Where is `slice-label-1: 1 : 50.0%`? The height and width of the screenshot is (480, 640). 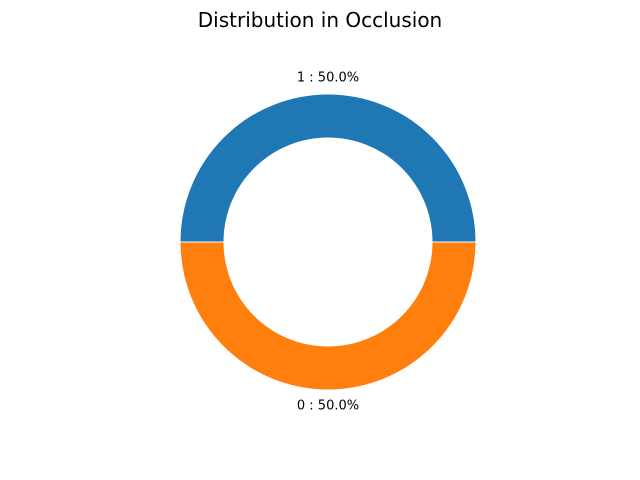 slice-label-1: 1 : 50.0% is located at coordinates (328, 78).